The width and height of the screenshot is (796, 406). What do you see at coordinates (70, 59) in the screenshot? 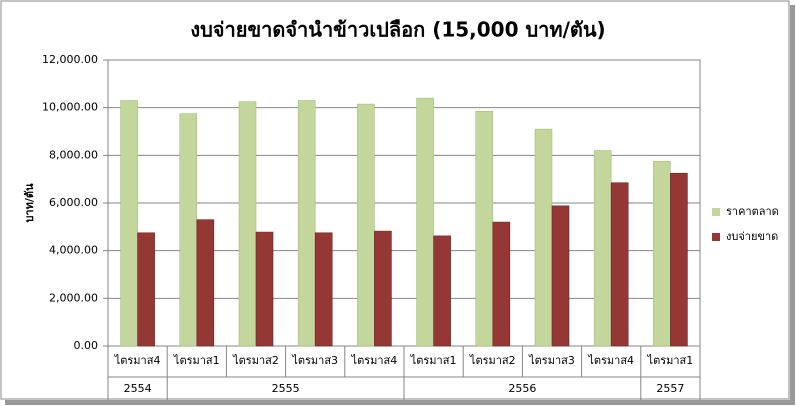
I see `y-tick-label: 12,000.00` at bounding box center [70, 59].